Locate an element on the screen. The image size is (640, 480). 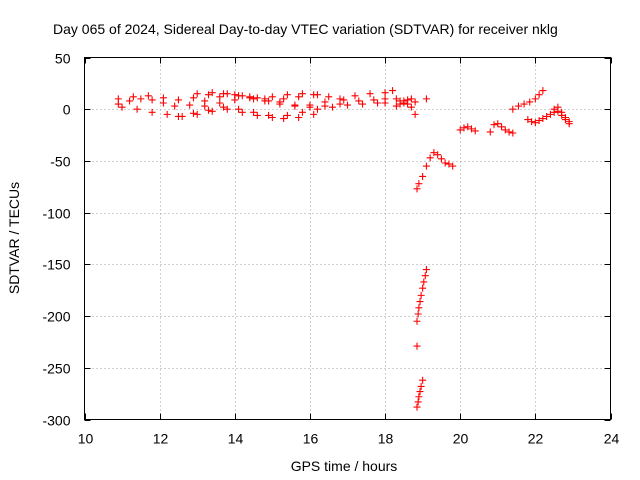
series-arc-b is located at coordinates (251, 97).